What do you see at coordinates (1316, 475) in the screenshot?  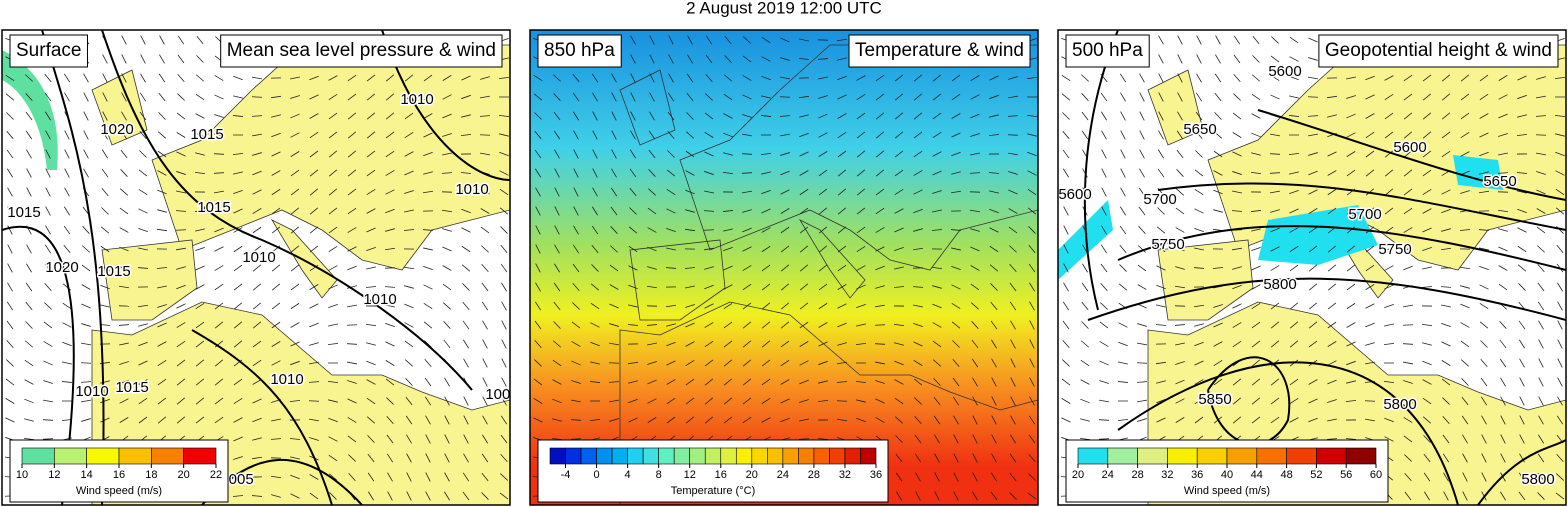 I see `colorbar-tick-label: 52` at bounding box center [1316, 475].